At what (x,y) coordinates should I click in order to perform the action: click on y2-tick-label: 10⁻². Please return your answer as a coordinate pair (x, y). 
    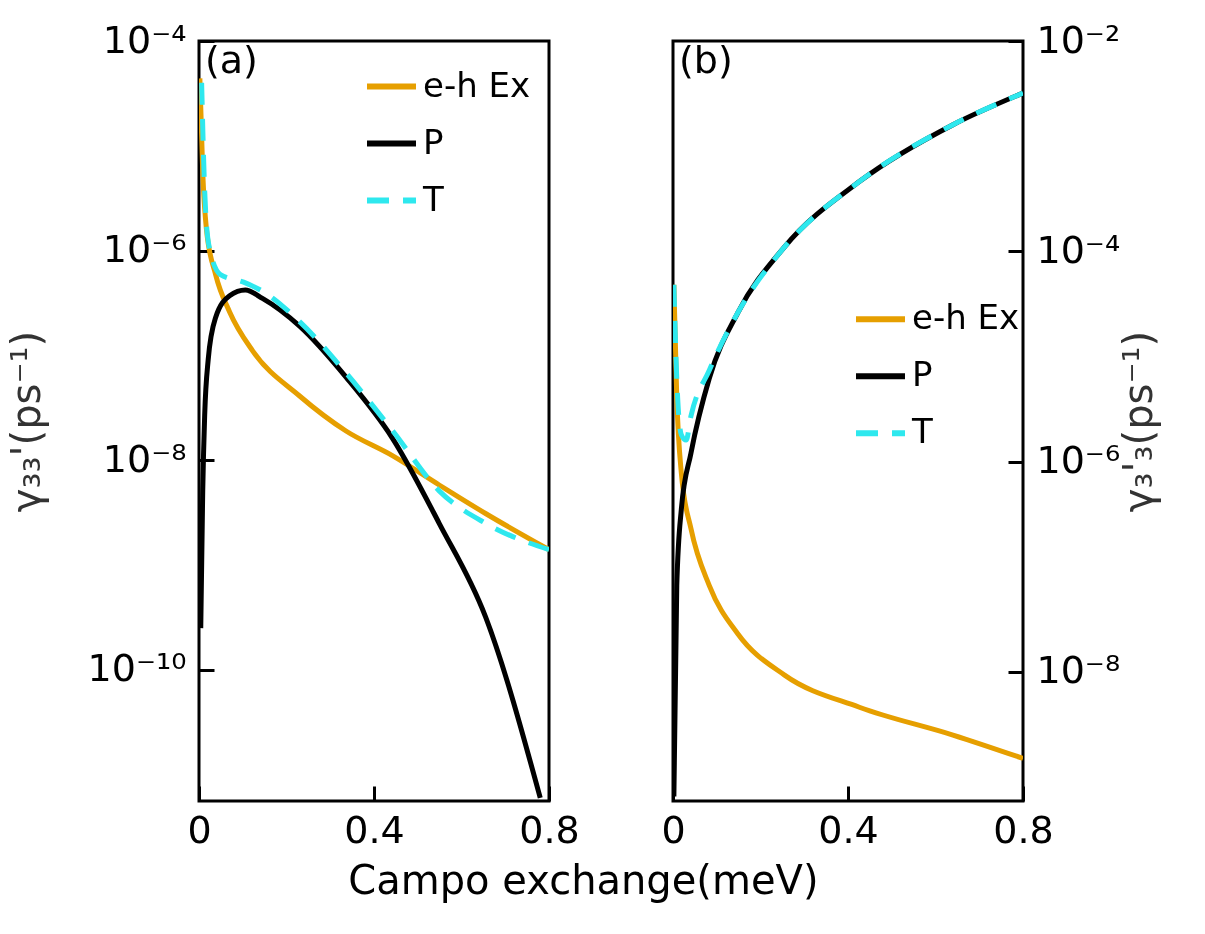
    Looking at the image, I should click on (1078, 39).